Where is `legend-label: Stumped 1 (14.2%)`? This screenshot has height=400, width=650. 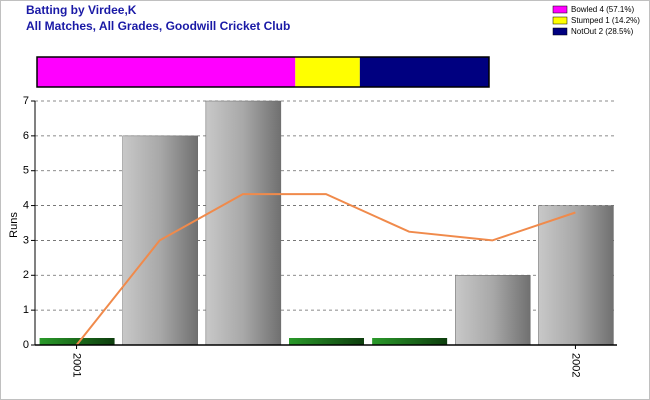 legend-label: Stumped 1 (14.2%) is located at coordinates (605, 20).